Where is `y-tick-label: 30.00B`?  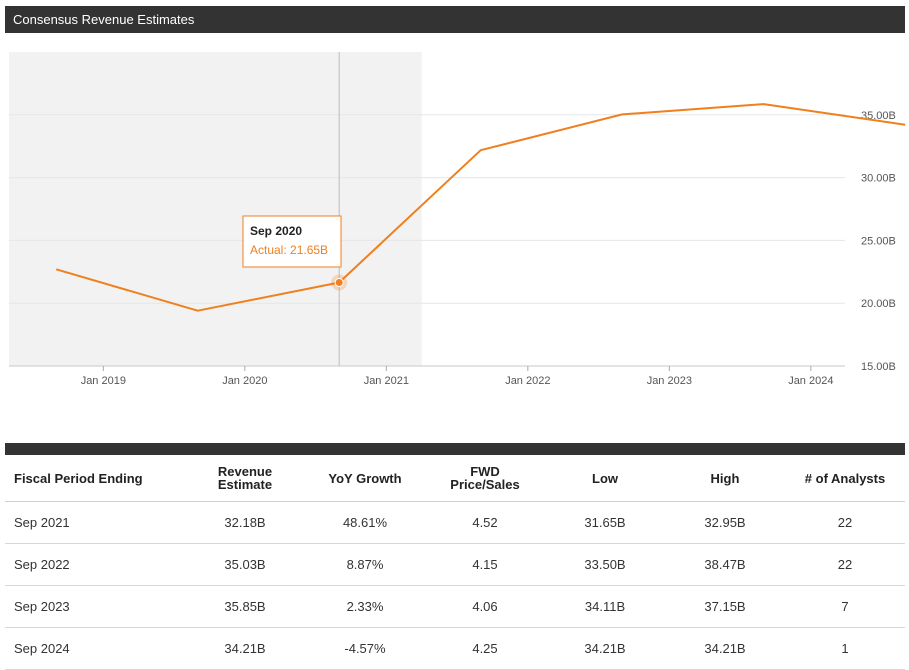
y-tick-label: 30.00B is located at coordinates (878, 179).